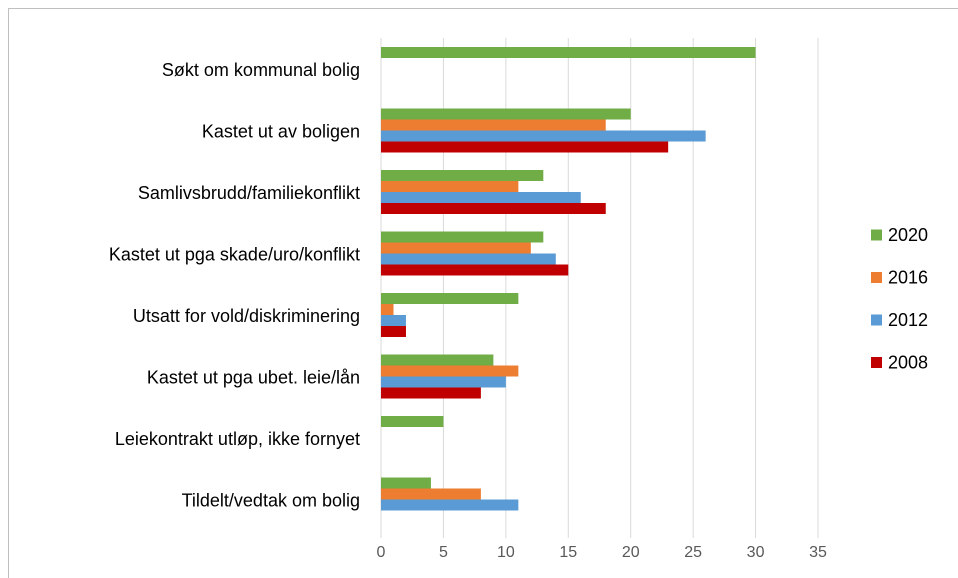 This screenshot has width=958, height=578. What do you see at coordinates (237, 439) in the screenshot?
I see `category-label: Leiekontrakt utløp, ikke fornyet` at bounding box center [237, 439].